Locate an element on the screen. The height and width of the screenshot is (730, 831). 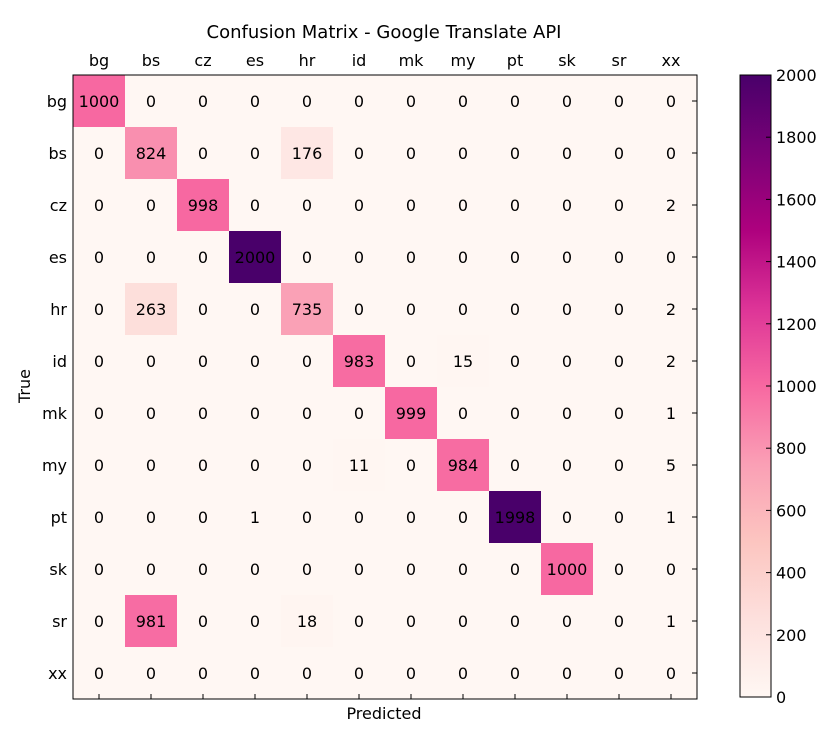
cell-value-label: 11 is located at coordinates (359, 465).